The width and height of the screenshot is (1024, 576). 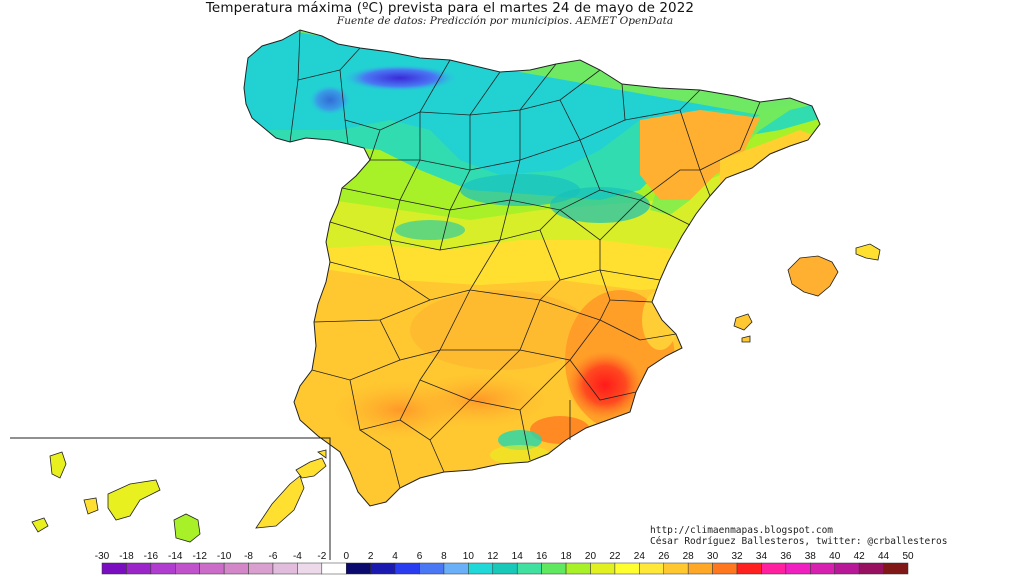 What do you see at coordinates (737, 556) in the screenshot?
I see `legend-tick-label: 32` at bounding box center [737, 556].